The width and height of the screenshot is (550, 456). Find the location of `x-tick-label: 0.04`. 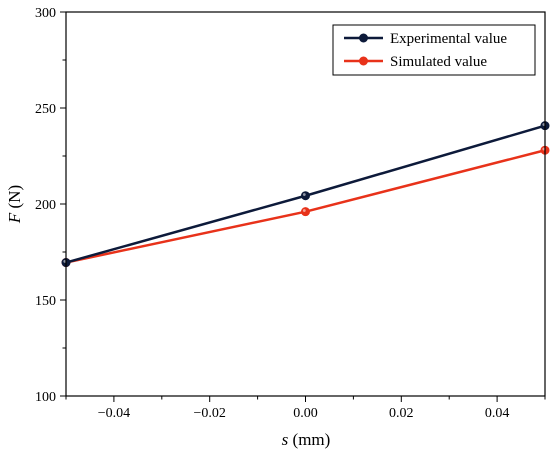

x-tick-label: 0.04 is located at coordinates (497, 413).